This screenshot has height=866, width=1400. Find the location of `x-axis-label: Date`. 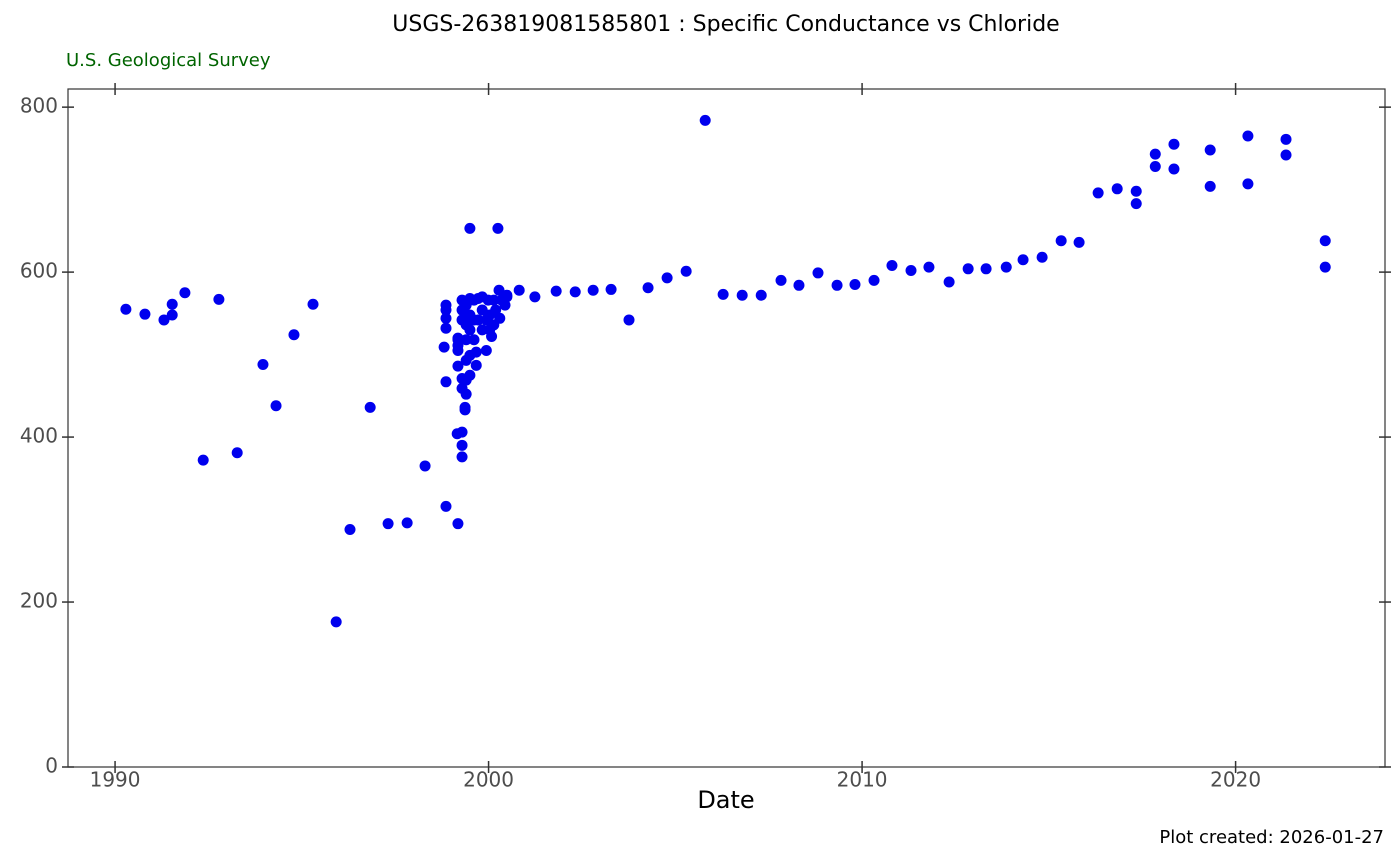

x-axis-label: Date is located at coordinates (725, 800).